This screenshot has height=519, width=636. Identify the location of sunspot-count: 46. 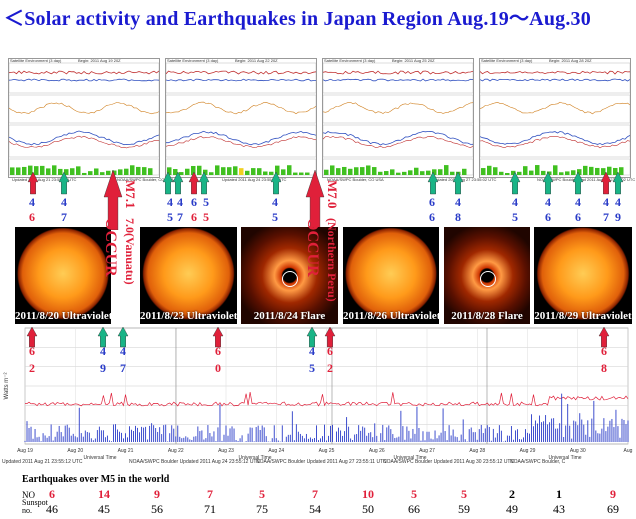
(52, 509).